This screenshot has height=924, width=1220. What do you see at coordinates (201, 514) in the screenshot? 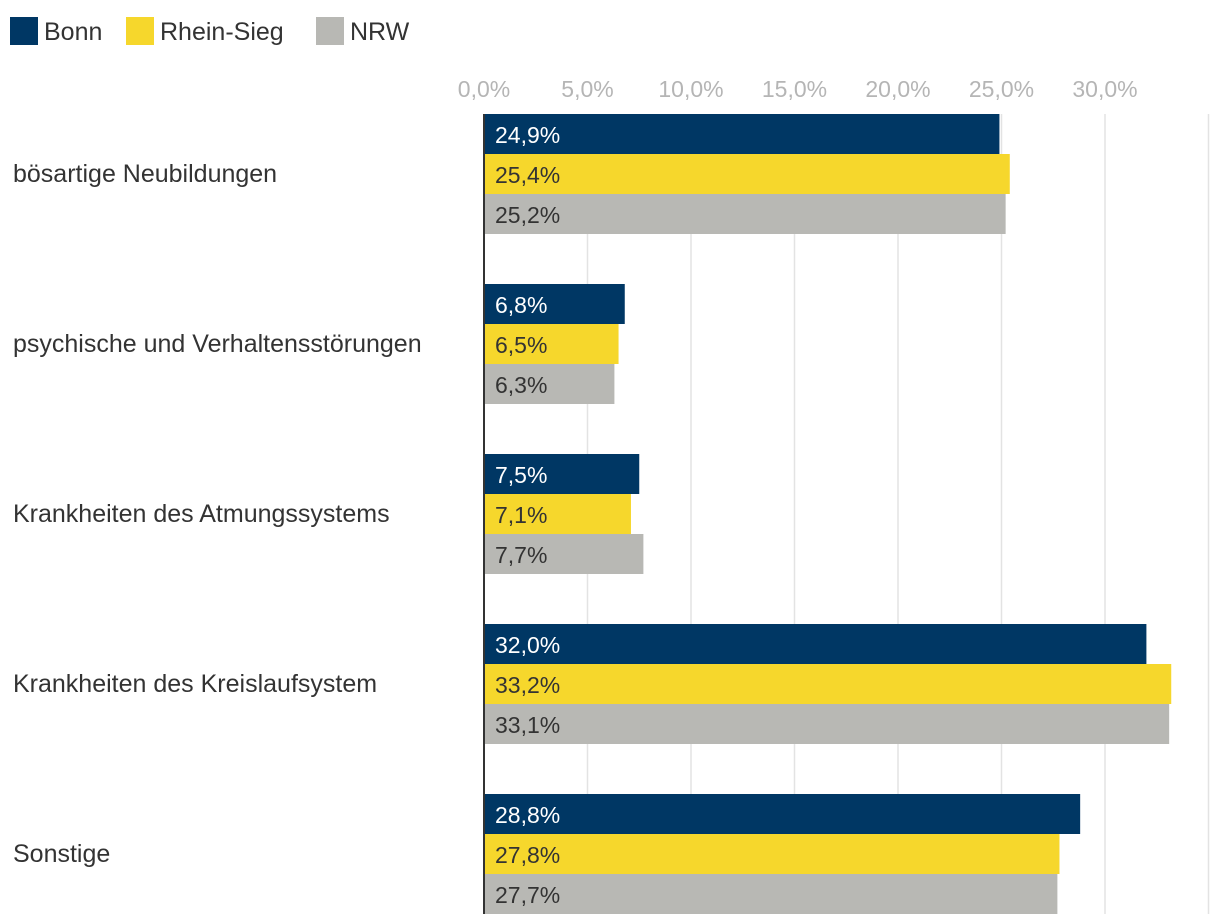
I see `category-label-2: Krankheiten des Atmungssystems` at bounding box center [201, 514].